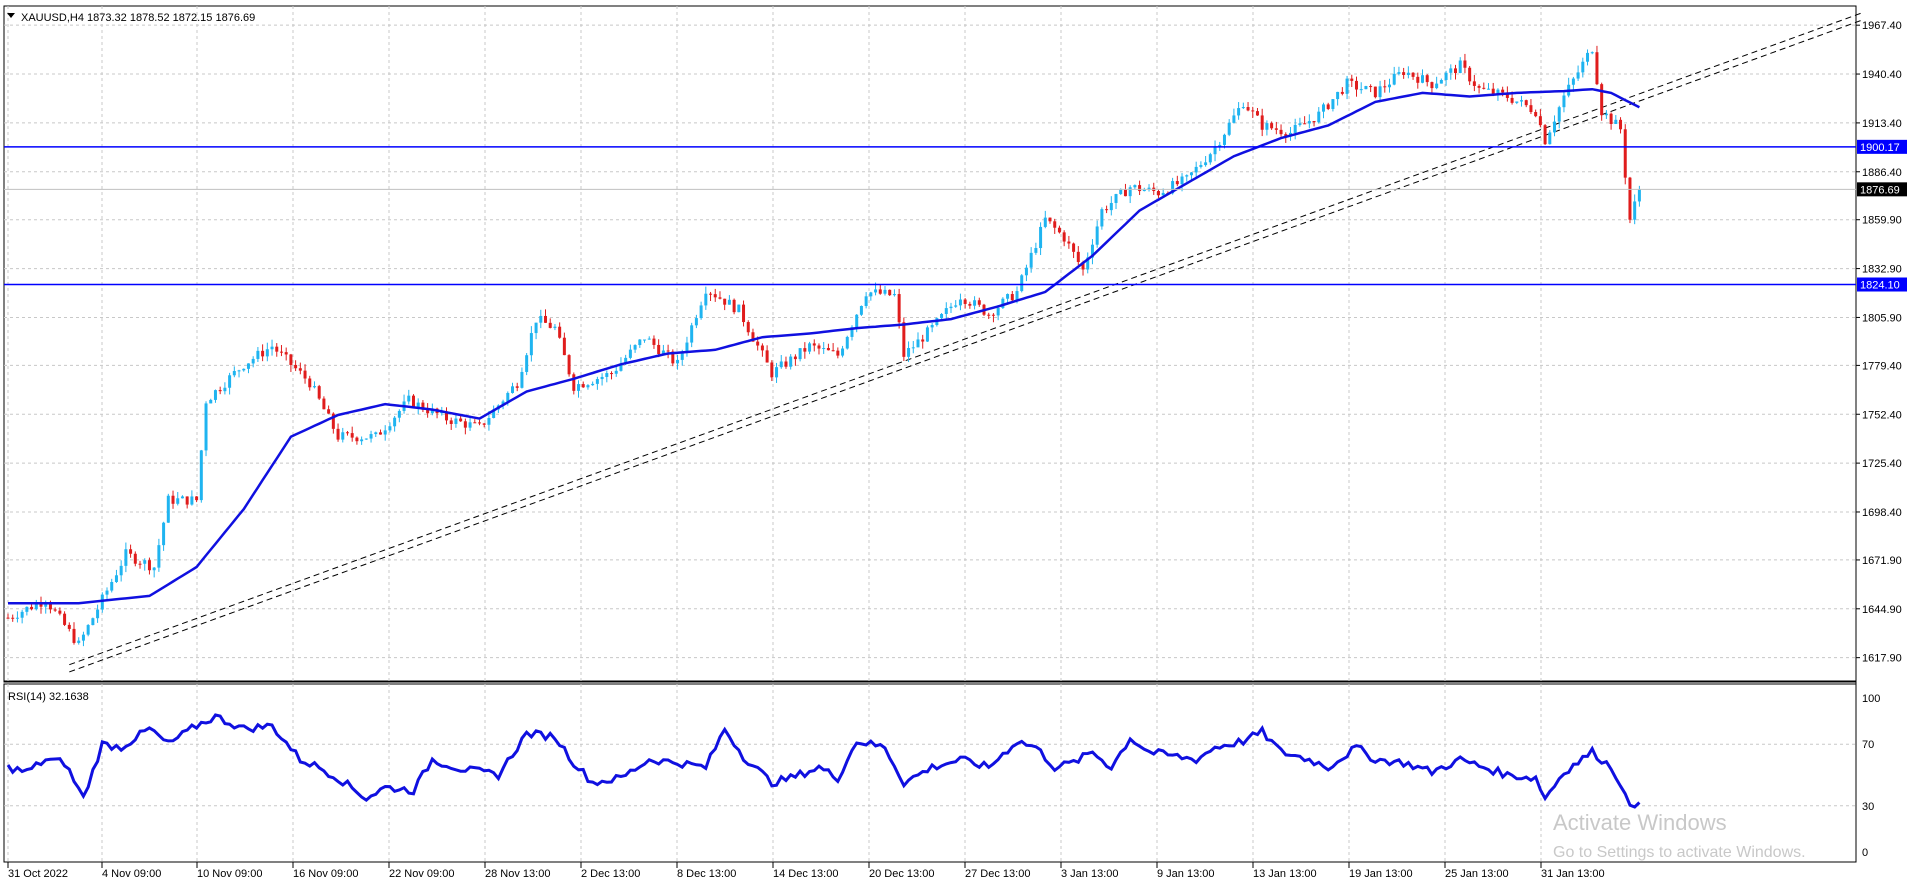  I want to click on time-label: 19 Jan 13:00, so click(1381, 874).